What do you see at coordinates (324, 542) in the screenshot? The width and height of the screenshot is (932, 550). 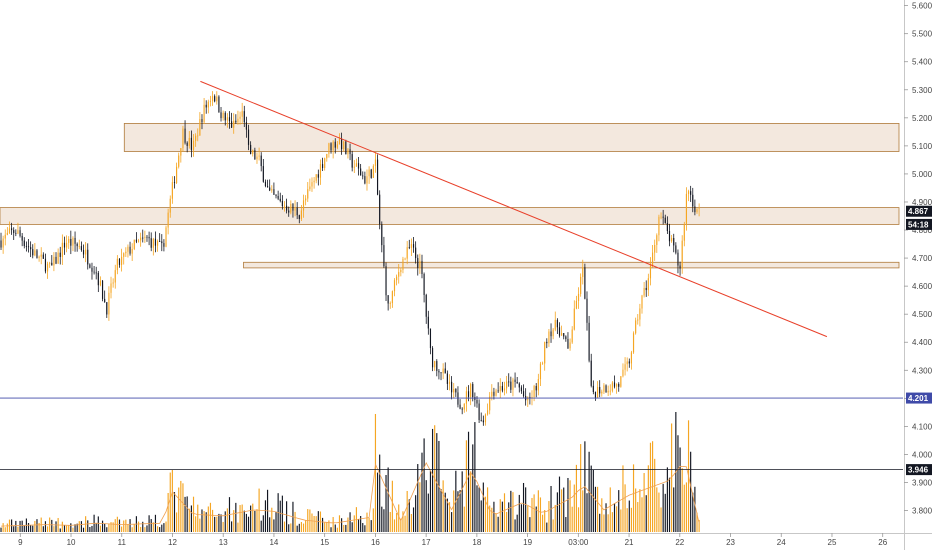 I see `x-tick-label: 15` at bounding box center [324, 542].